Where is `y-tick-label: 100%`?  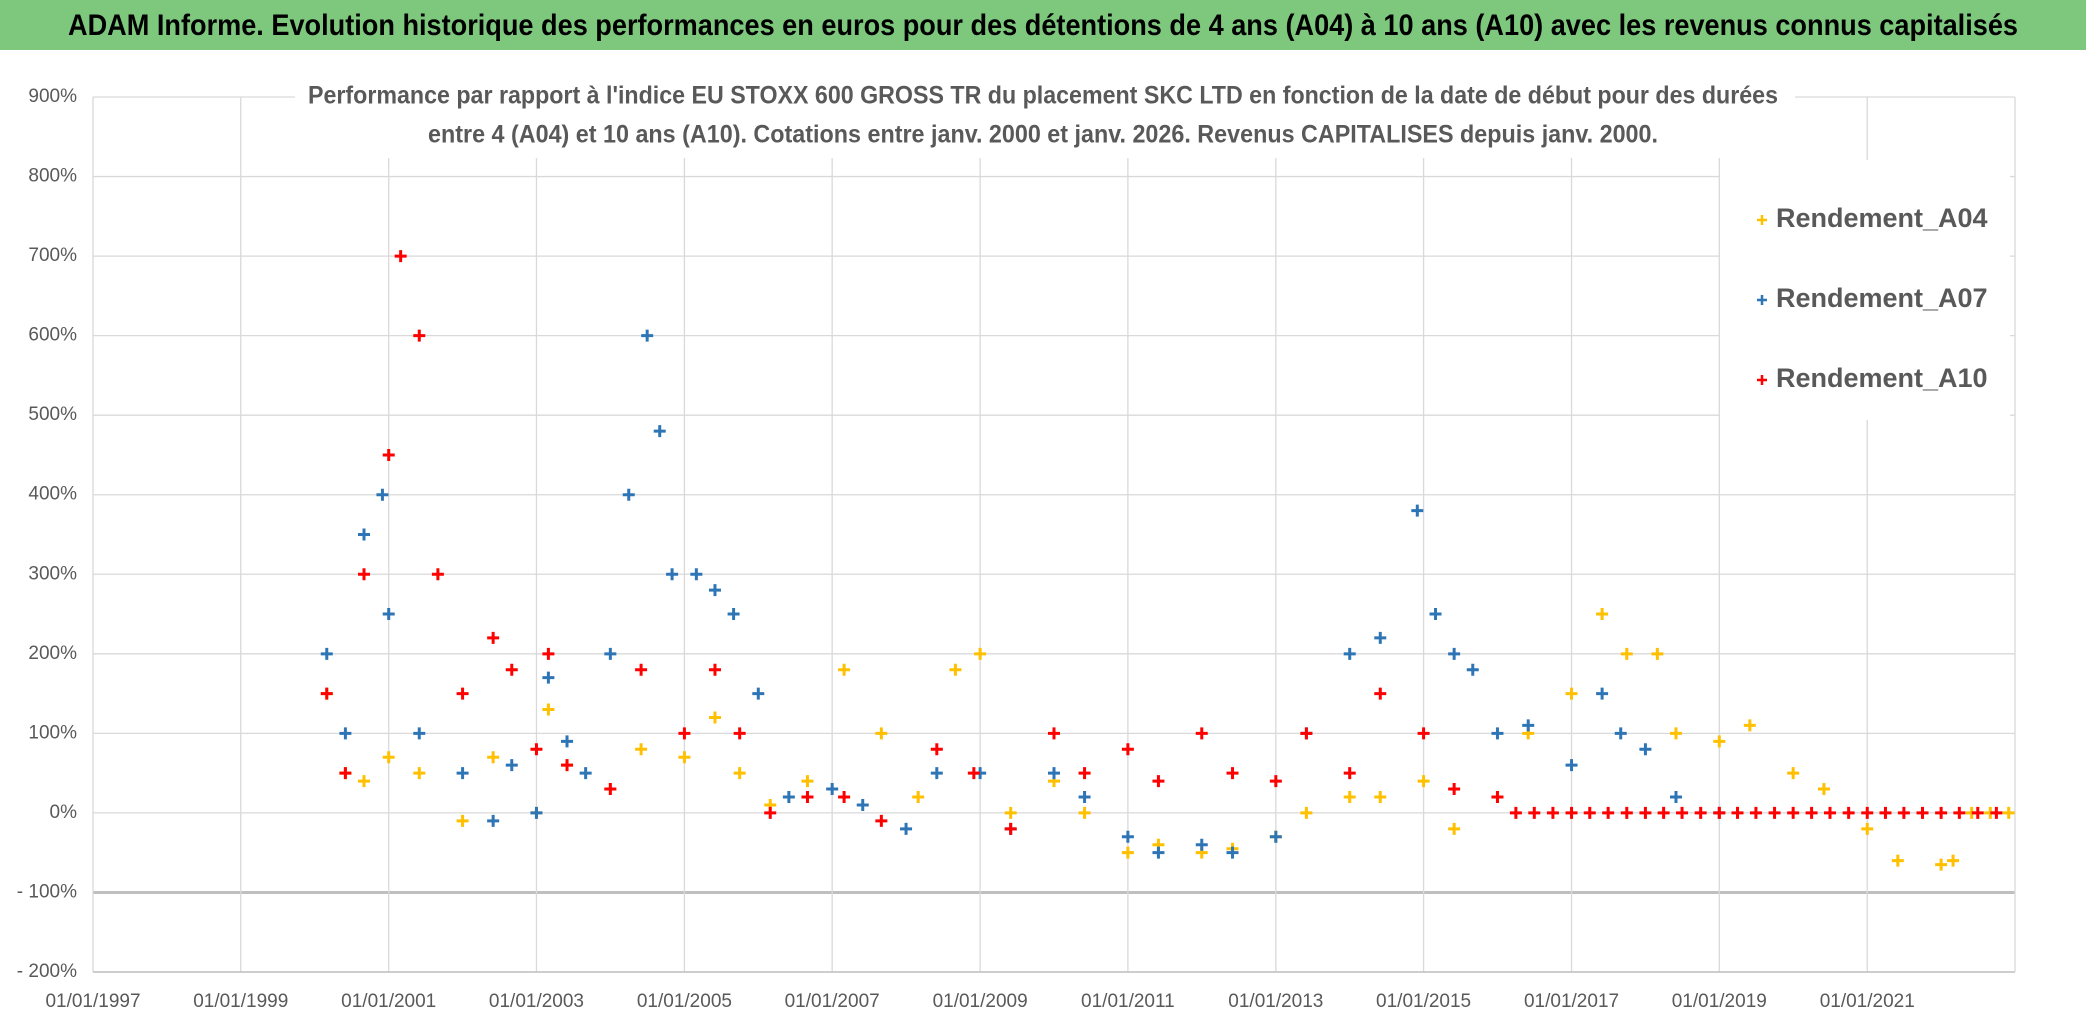 y-tick-label: 100% is located at coordinates (52, 732).